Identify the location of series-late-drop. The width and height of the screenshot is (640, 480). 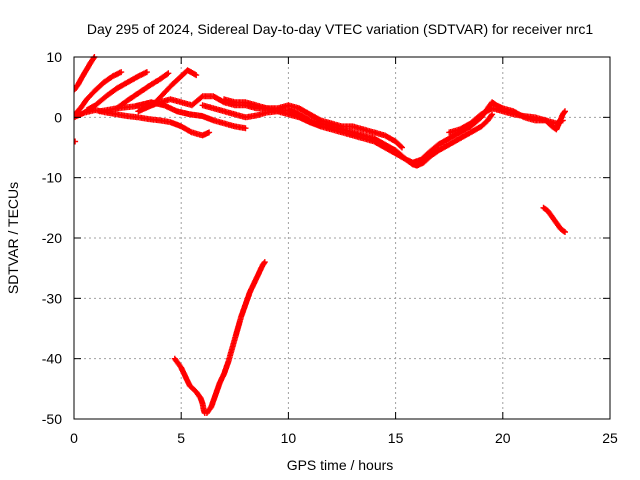
(554, 219).